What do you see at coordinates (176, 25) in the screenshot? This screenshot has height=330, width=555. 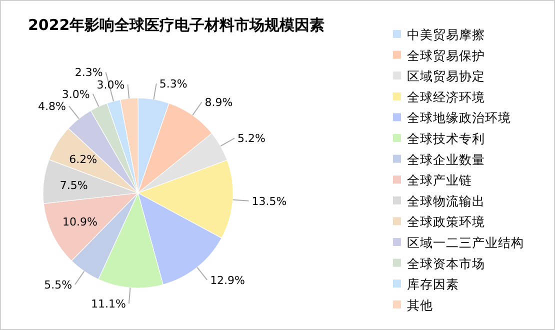 I see `chart-title: 2022年影响全球医疗电子材料市场规模因素` at bounding box center [176, 25].